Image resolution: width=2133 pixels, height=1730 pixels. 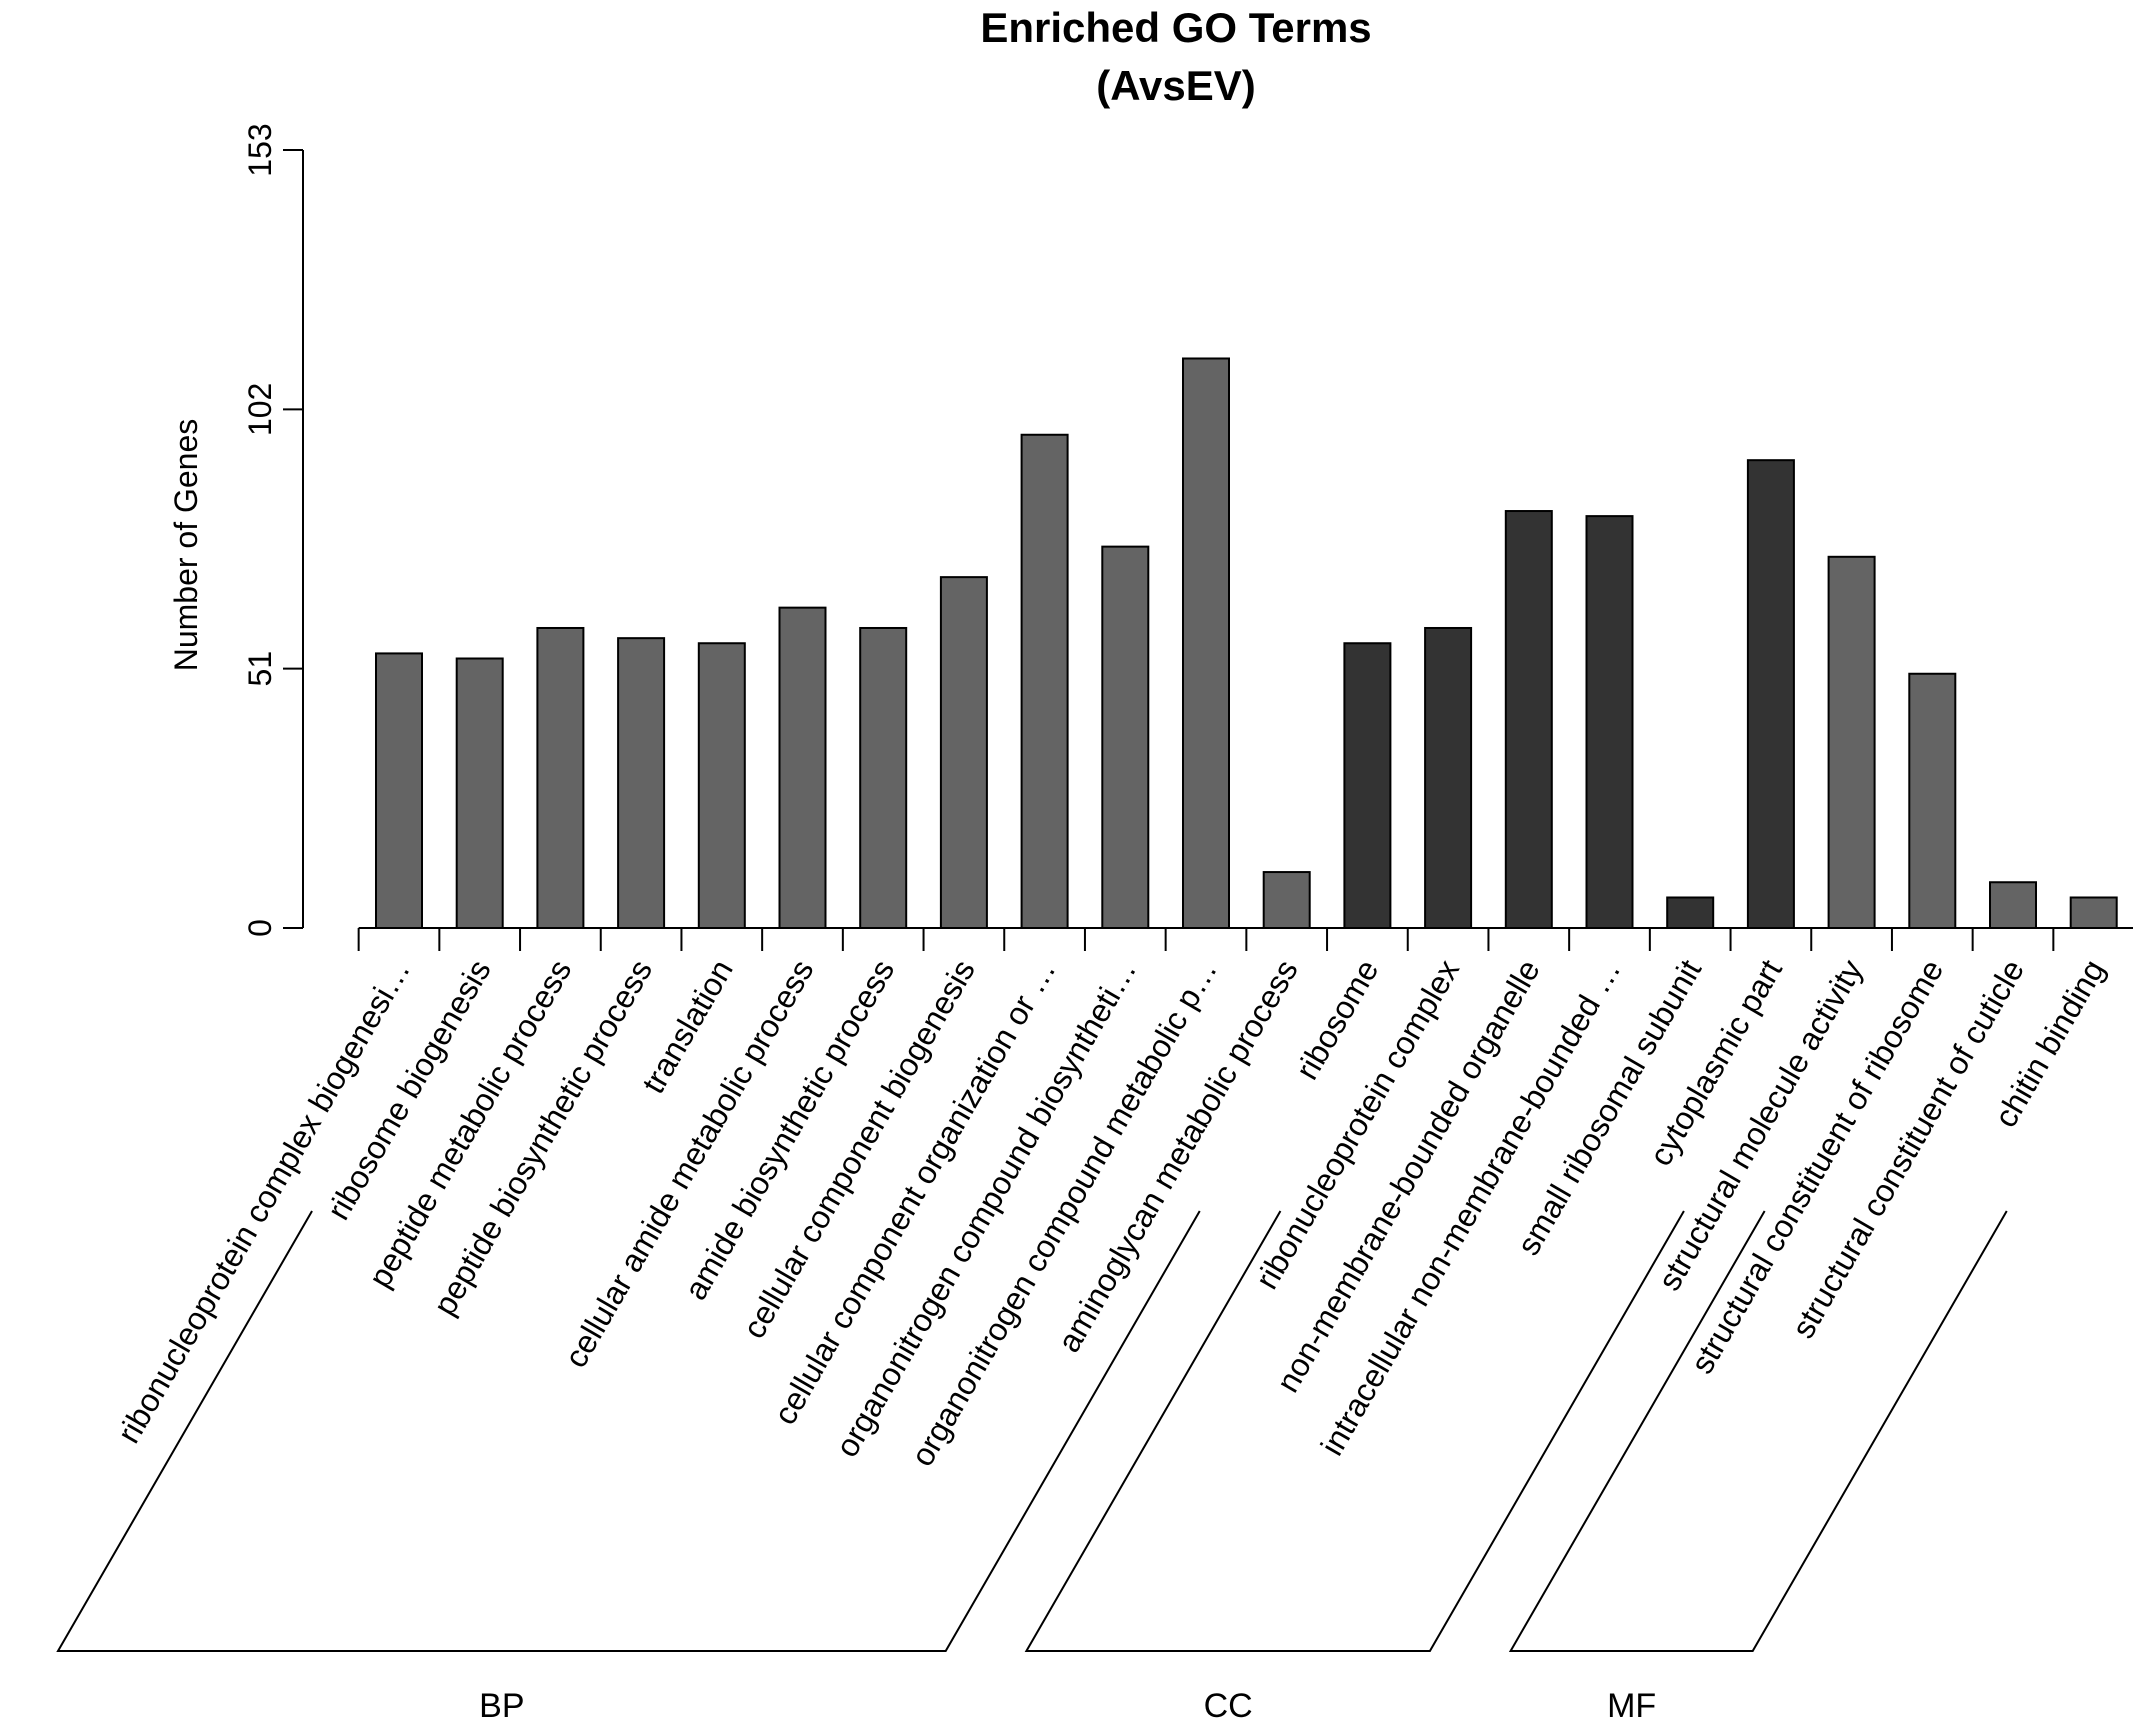 What do you see at coordinates (186, 545) in the screenshot?
I see `y-axis-label: Number of Genes` at bounding box center [186, 545].